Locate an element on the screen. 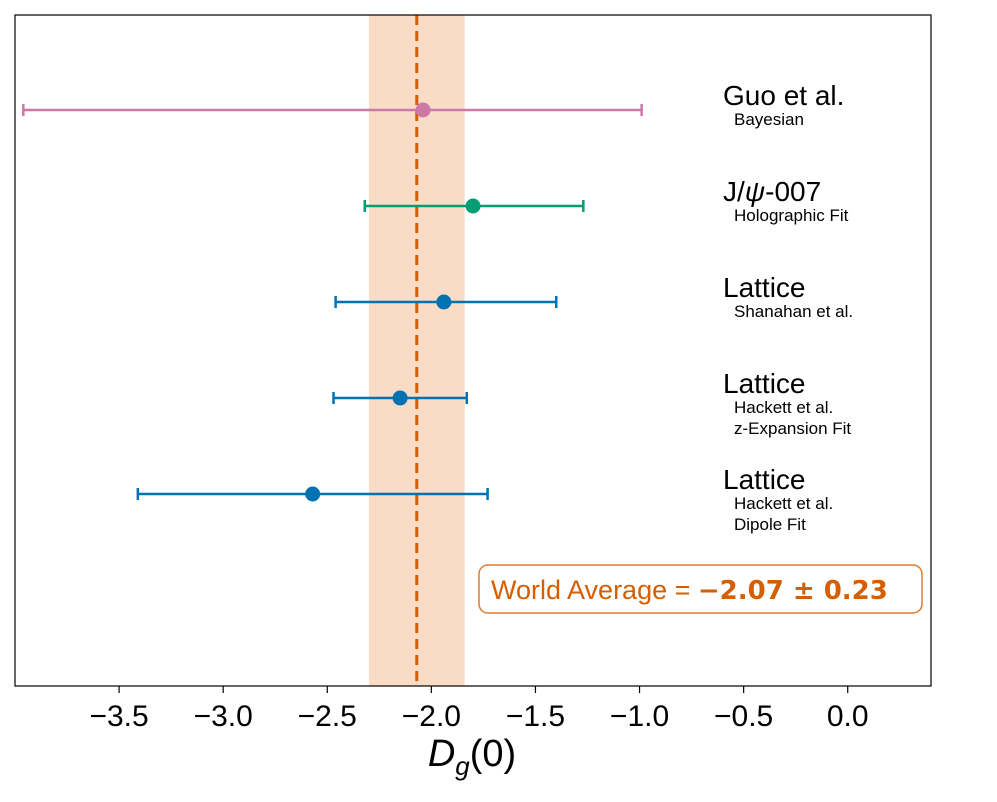 This screenshot has width=997, height=802. band-layer is located at coordinates (416, 350).